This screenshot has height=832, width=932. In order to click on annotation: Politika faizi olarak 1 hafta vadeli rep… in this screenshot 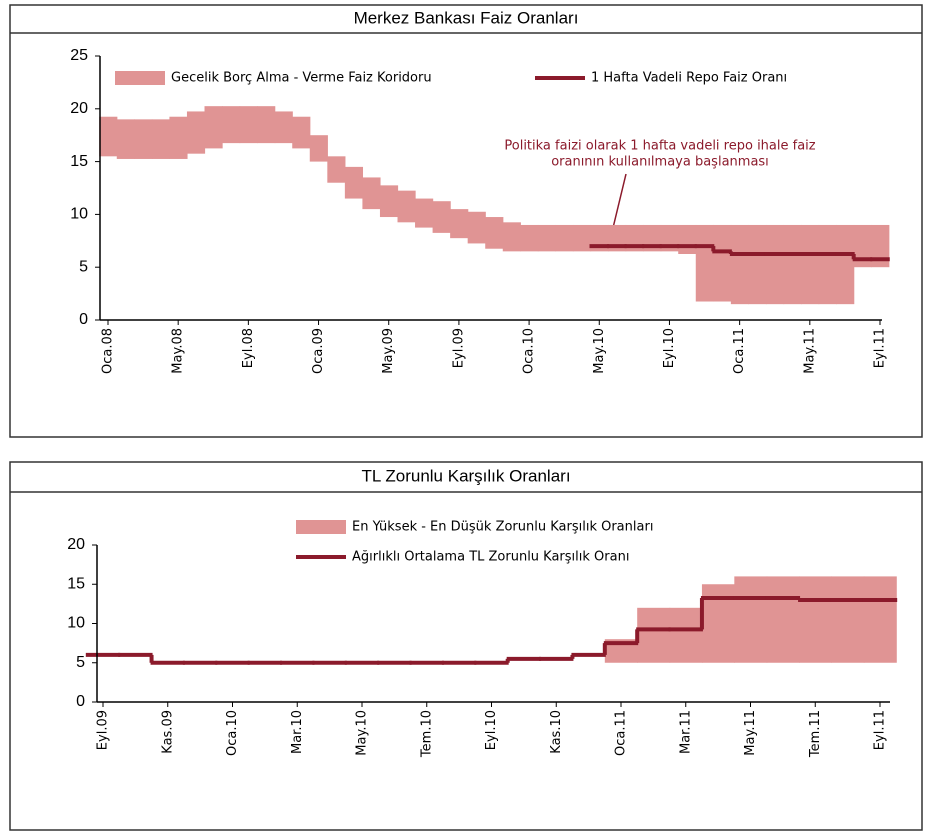, I will do `click(659, 146)`.